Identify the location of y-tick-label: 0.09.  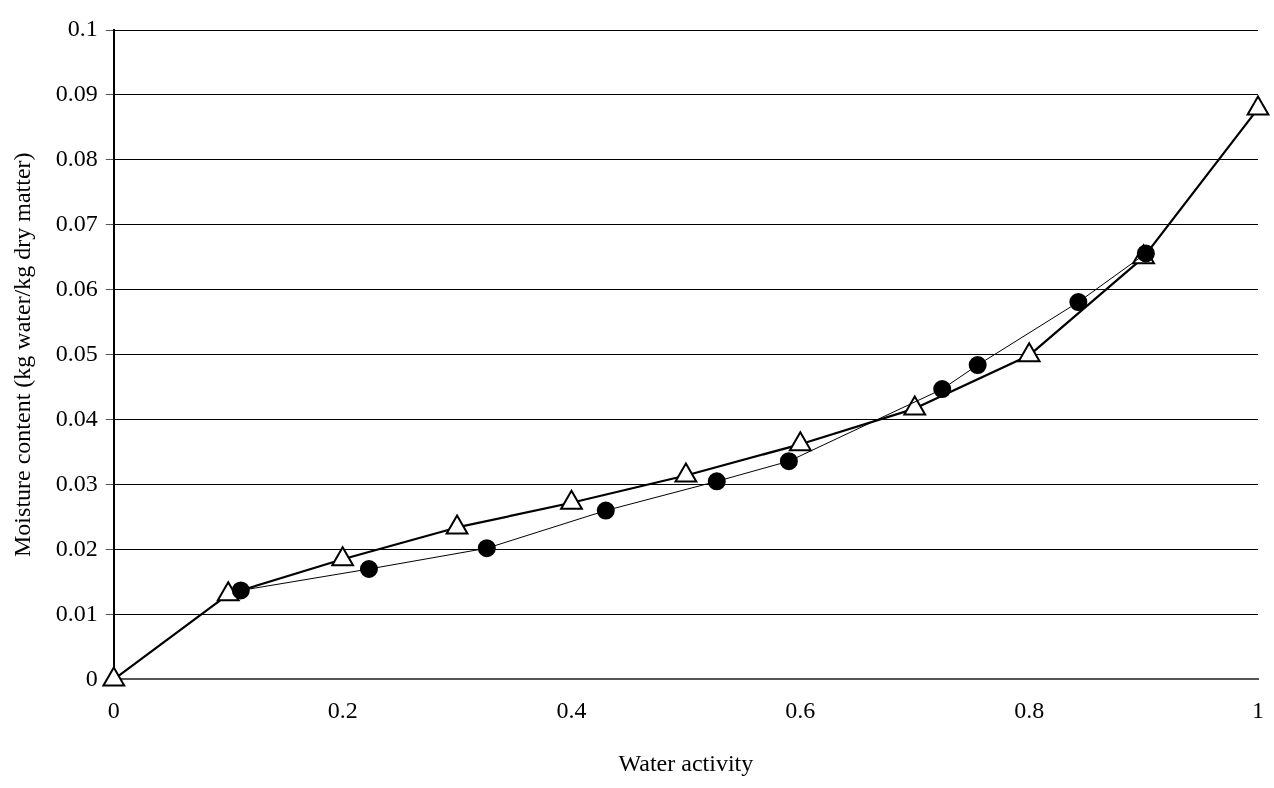
(76, 93).